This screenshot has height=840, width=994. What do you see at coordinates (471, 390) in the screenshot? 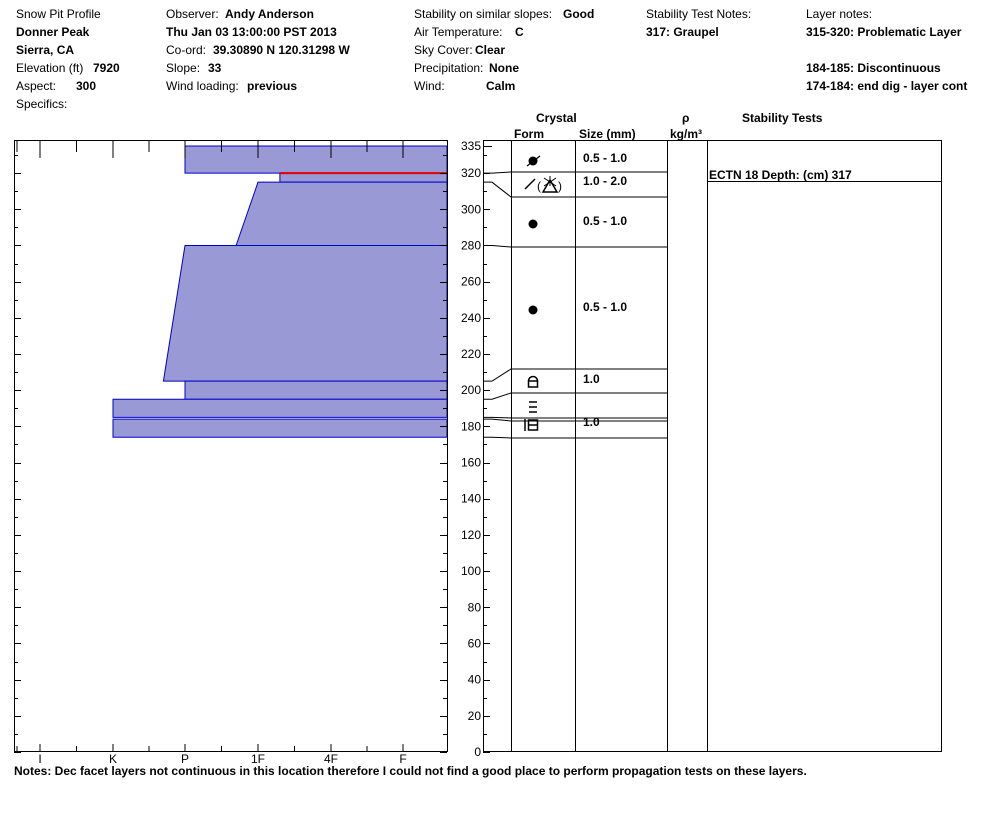
I see `y-tick-label: 200` at bounding box center [471, 390].